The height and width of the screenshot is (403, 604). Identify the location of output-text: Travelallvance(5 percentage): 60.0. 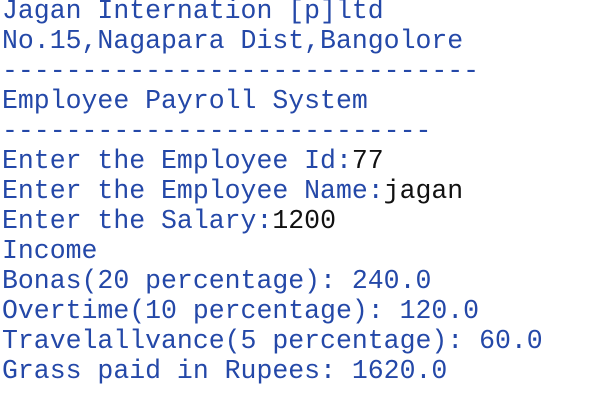
(272, 341).